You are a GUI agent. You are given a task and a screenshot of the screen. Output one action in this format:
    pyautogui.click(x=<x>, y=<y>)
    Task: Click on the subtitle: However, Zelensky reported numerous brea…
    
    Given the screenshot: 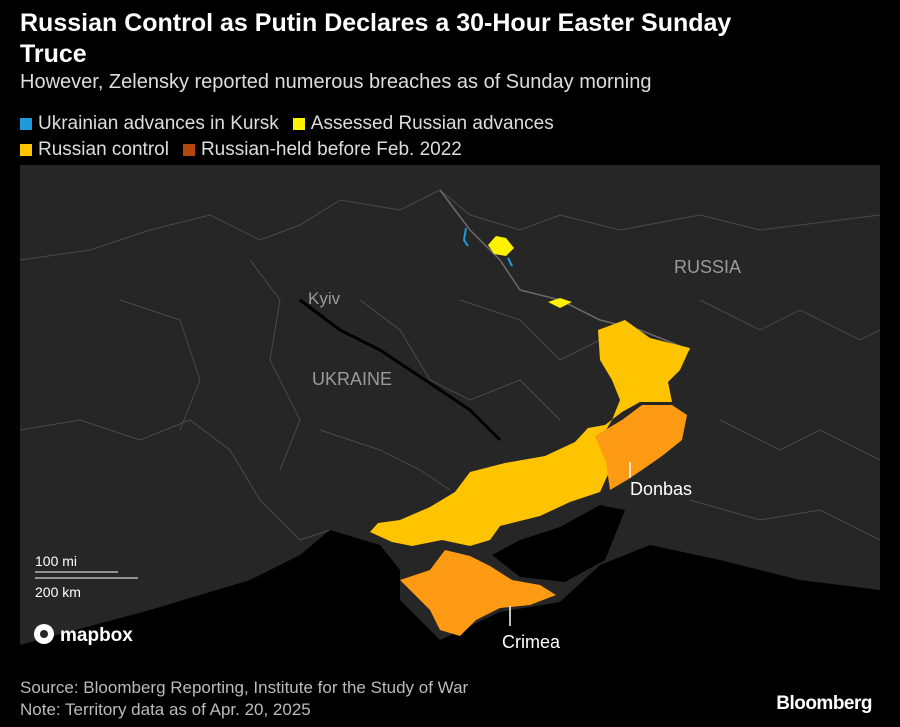 What is the action you would take?
    pyautogui.click(x=336, y=82)
    